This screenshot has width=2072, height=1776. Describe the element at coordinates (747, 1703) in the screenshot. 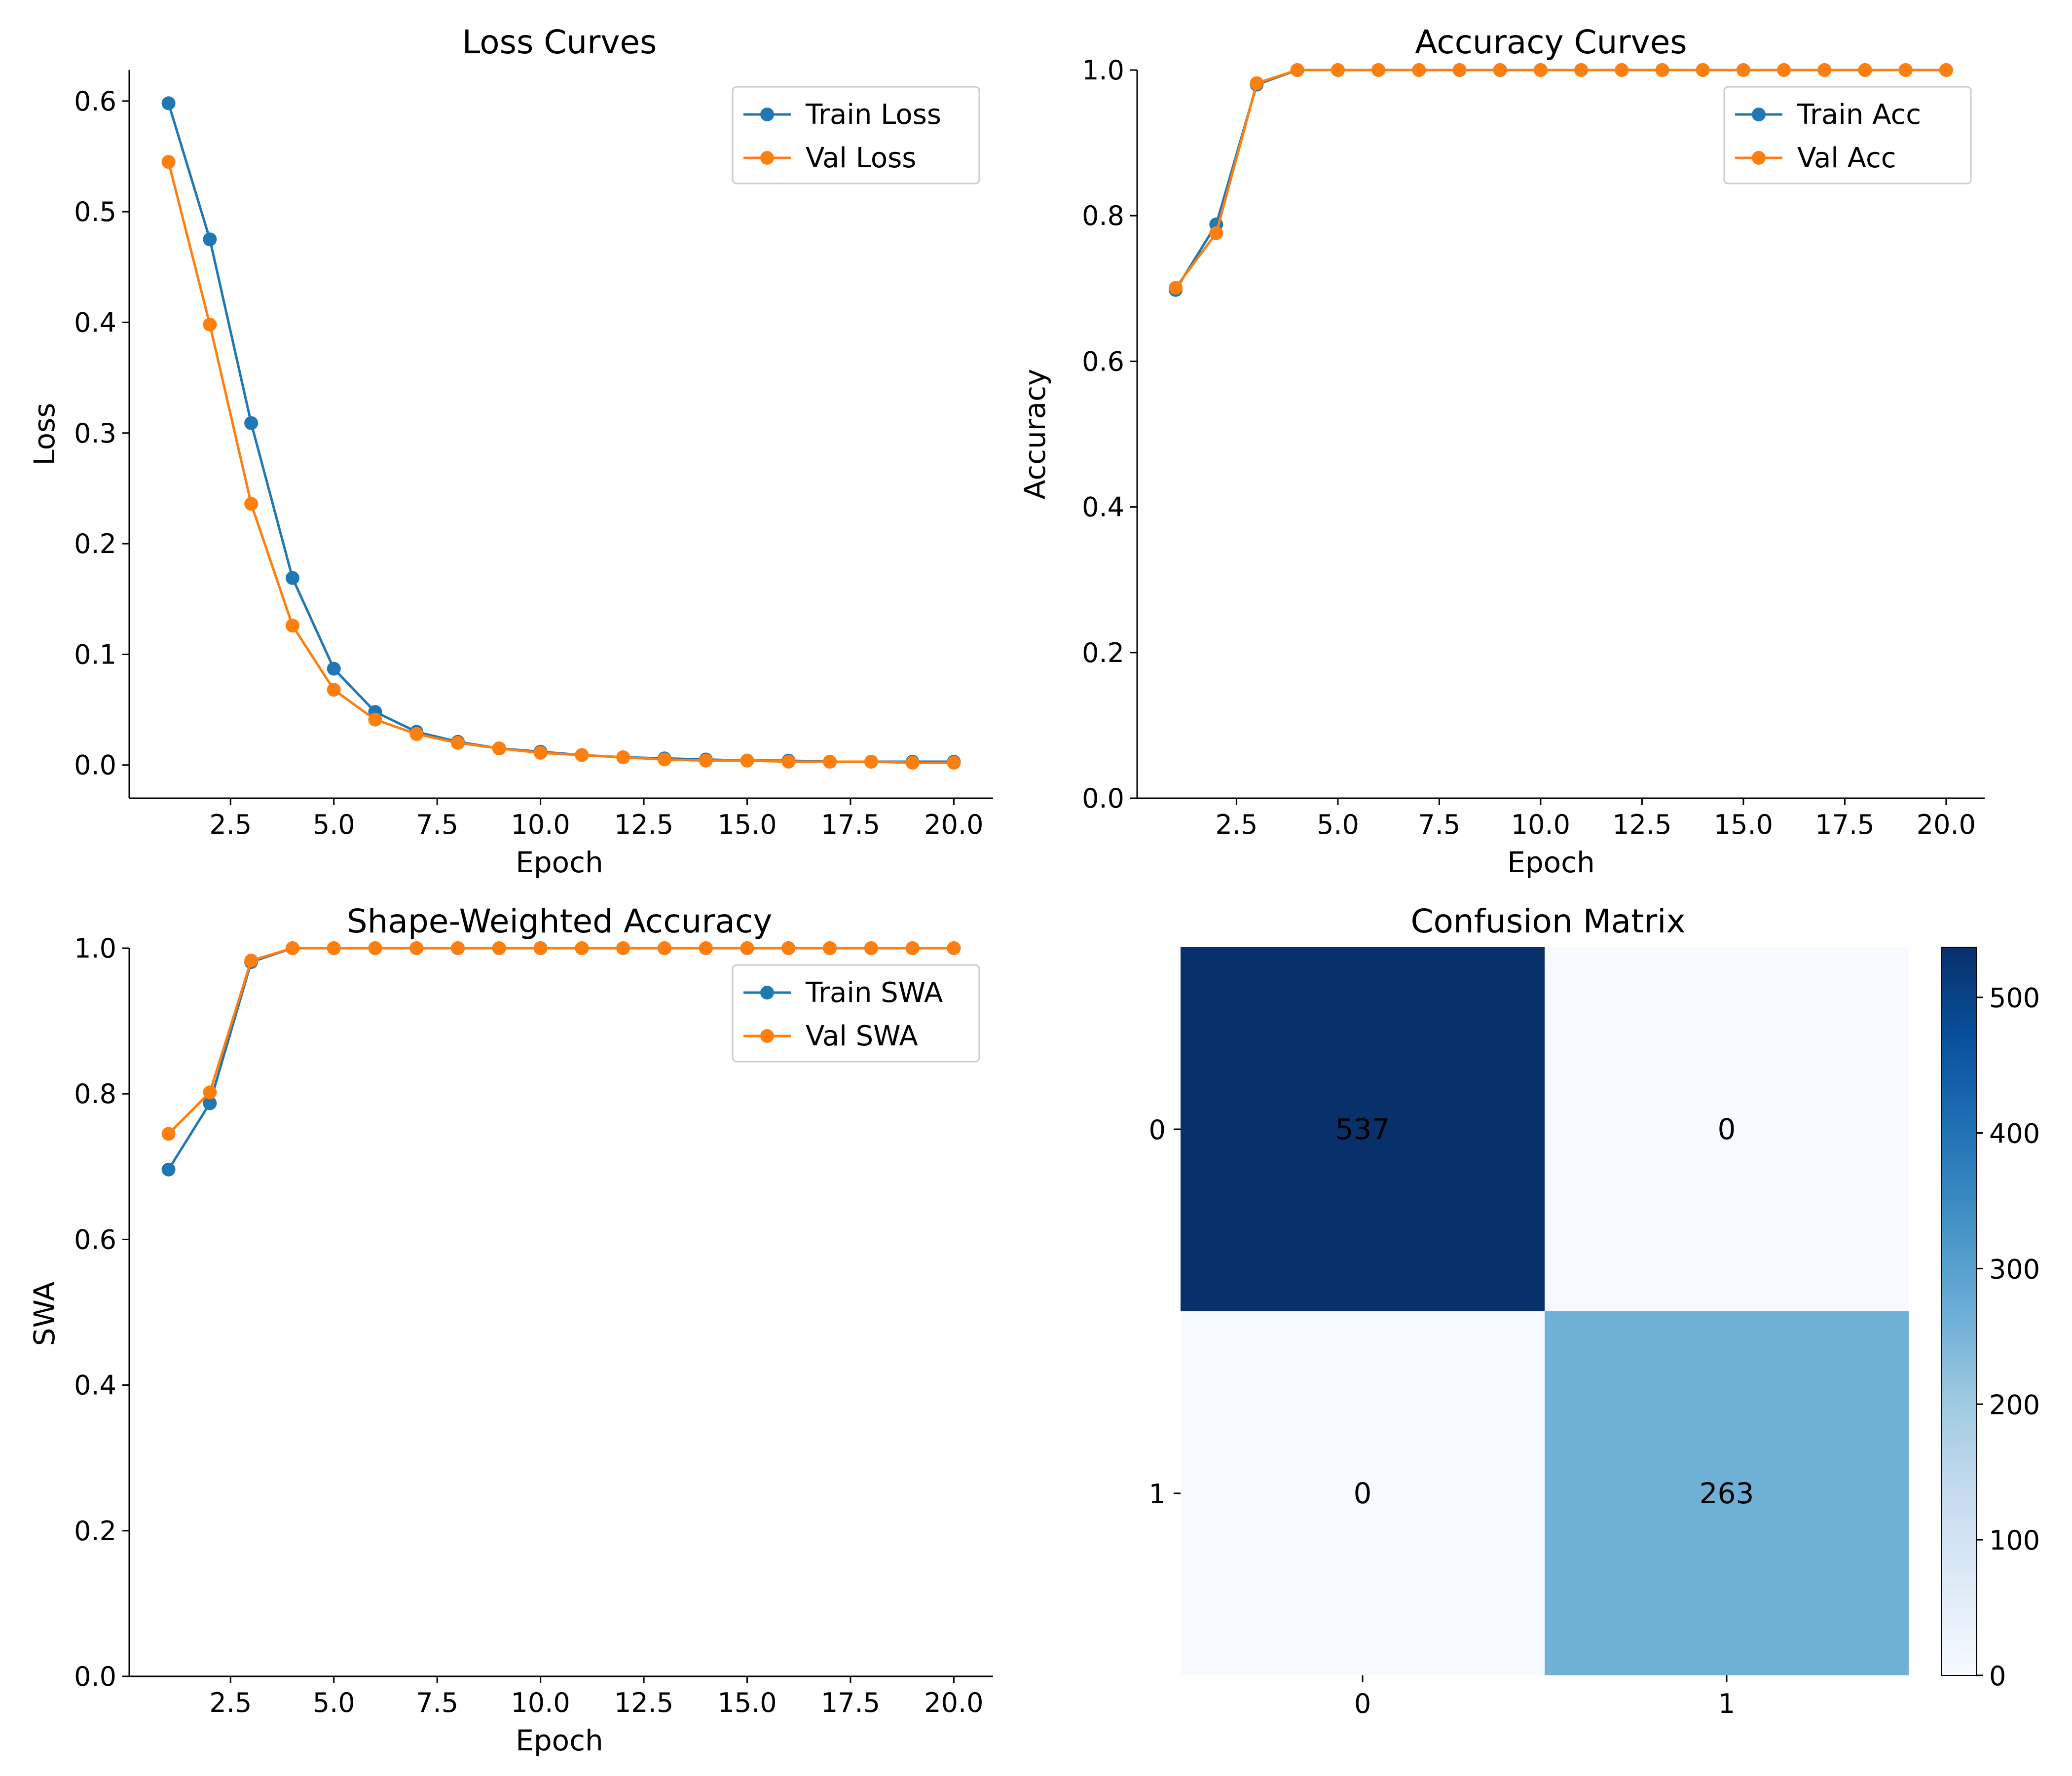

I see `swa-x-tick-label: 15.0` at that location.